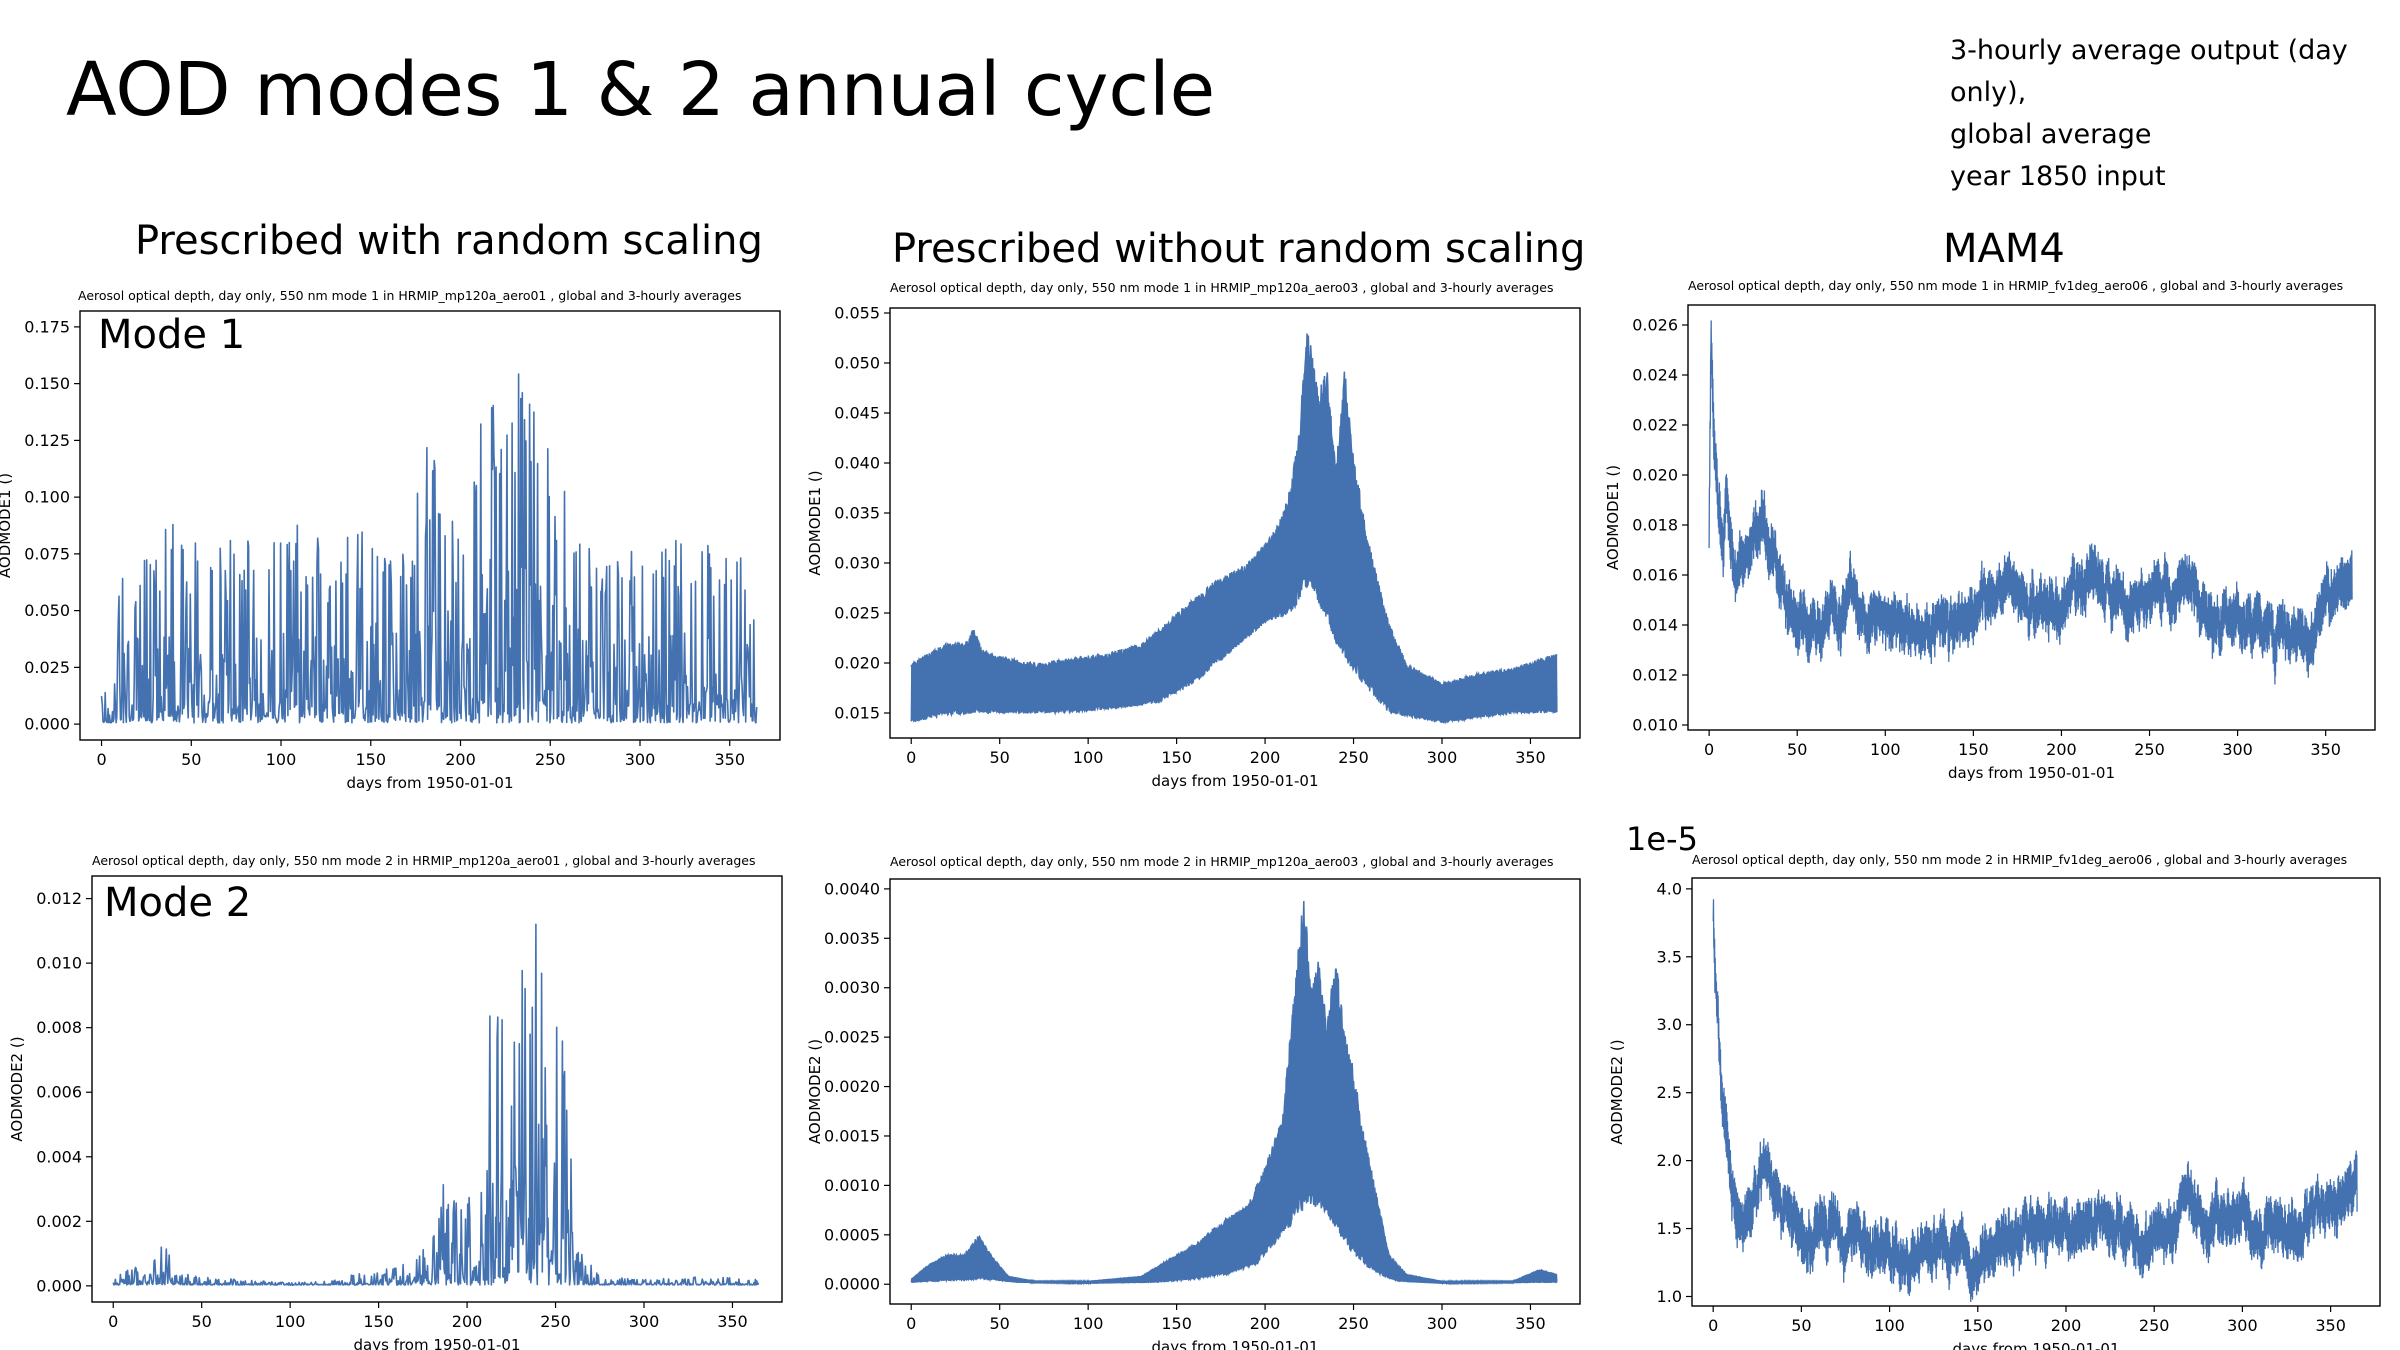  What do you see at coordinates (47, 497) in the screenshot?
I see `y-tick-label: 0.100` at bounding box center [47, 497].